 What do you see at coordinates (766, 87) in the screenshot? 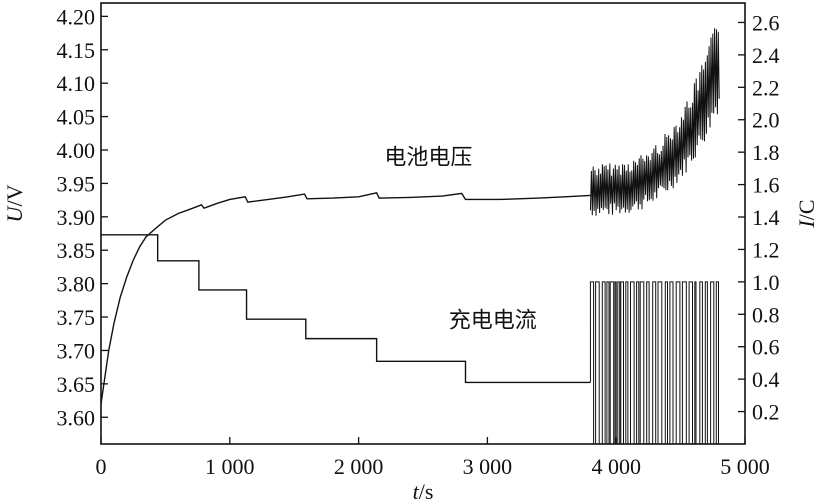
I see `y-right-tick-label: 2.2` at bounding box center [766, 87].